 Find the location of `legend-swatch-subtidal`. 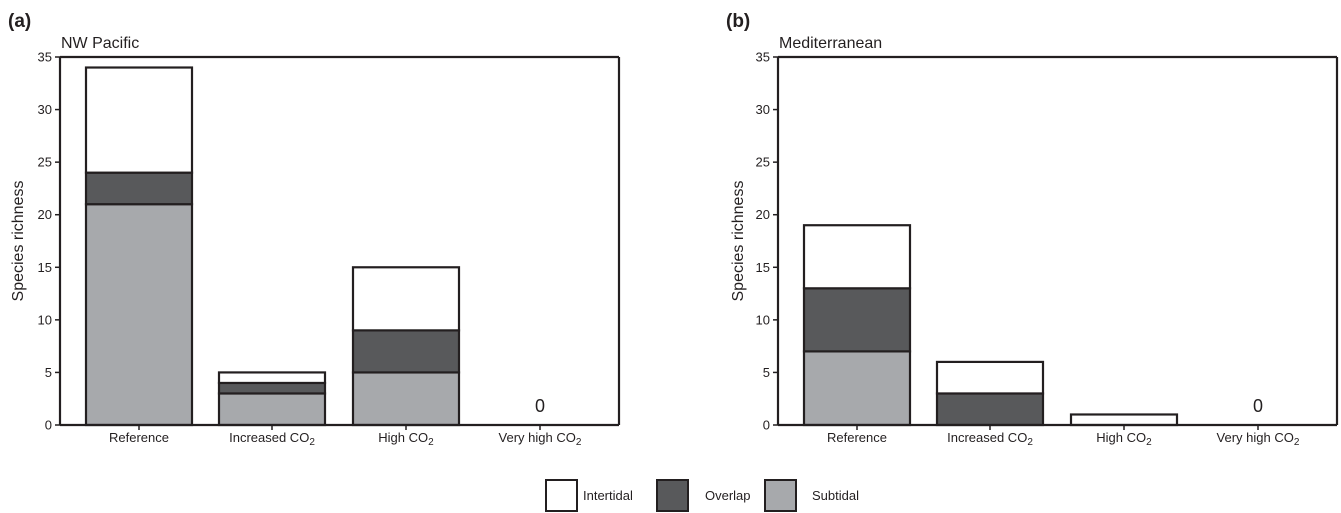

legend-swatch-subtidal is located at coordinates (780, 495).